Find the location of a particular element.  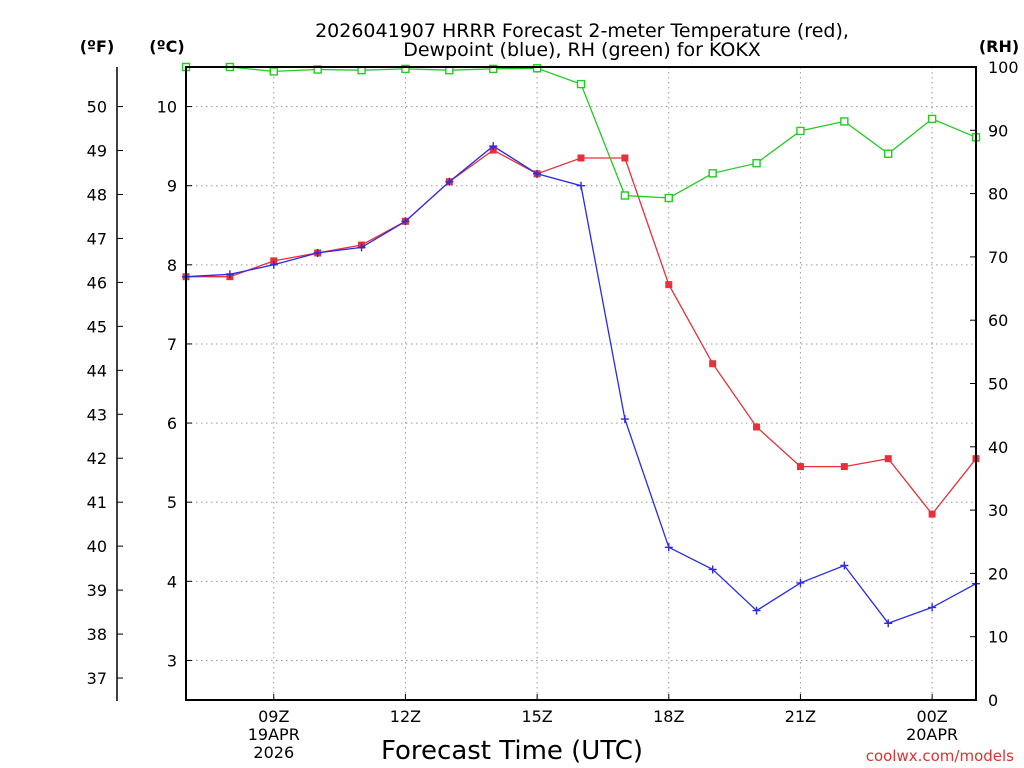

x-tick-label: 21Z is located at coordinates (800, 716).